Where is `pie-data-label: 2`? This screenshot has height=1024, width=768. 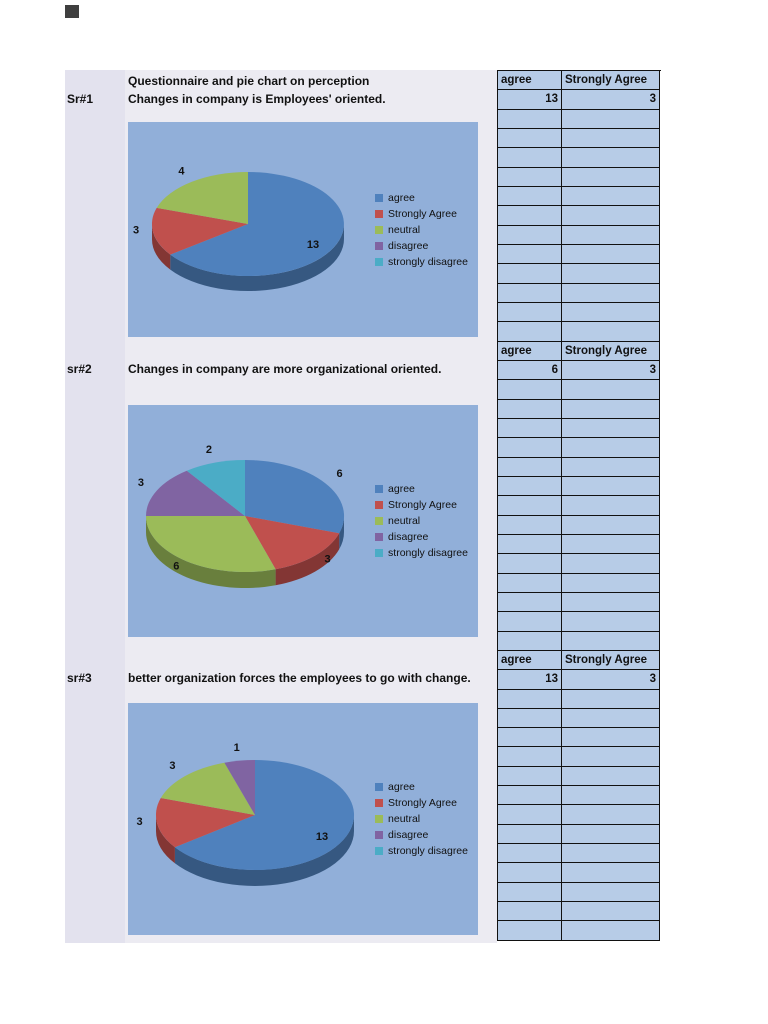
pie-data-label: 2 is located at coordinates (209, 450).